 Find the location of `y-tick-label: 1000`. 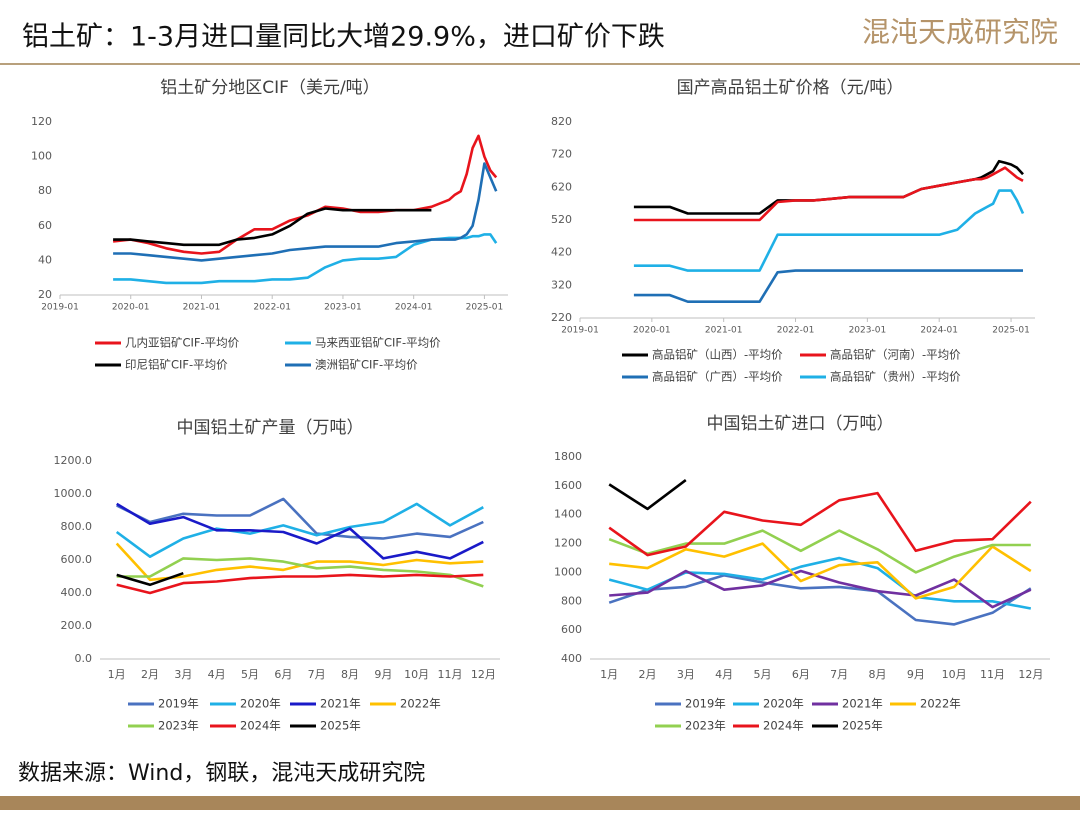

y-tick-label: 1000 is located at coordinates (568, 571).